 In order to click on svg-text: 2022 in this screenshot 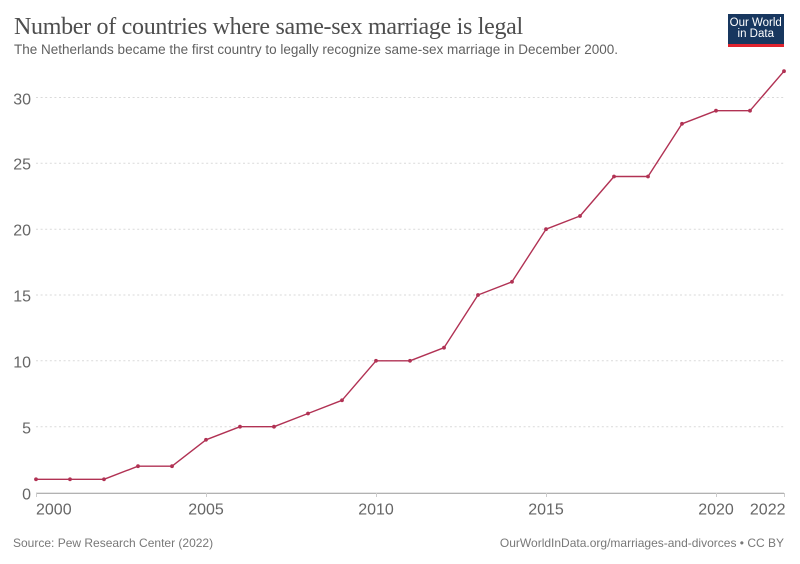, I will do `click(768, 510)`.